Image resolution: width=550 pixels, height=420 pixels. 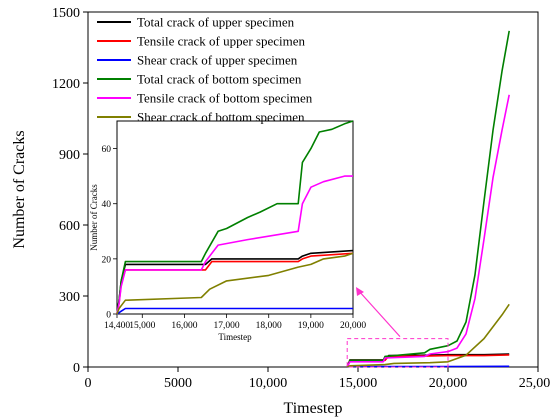 I want to click on zoom-arrow-shaft, so click(x=379, y=313).